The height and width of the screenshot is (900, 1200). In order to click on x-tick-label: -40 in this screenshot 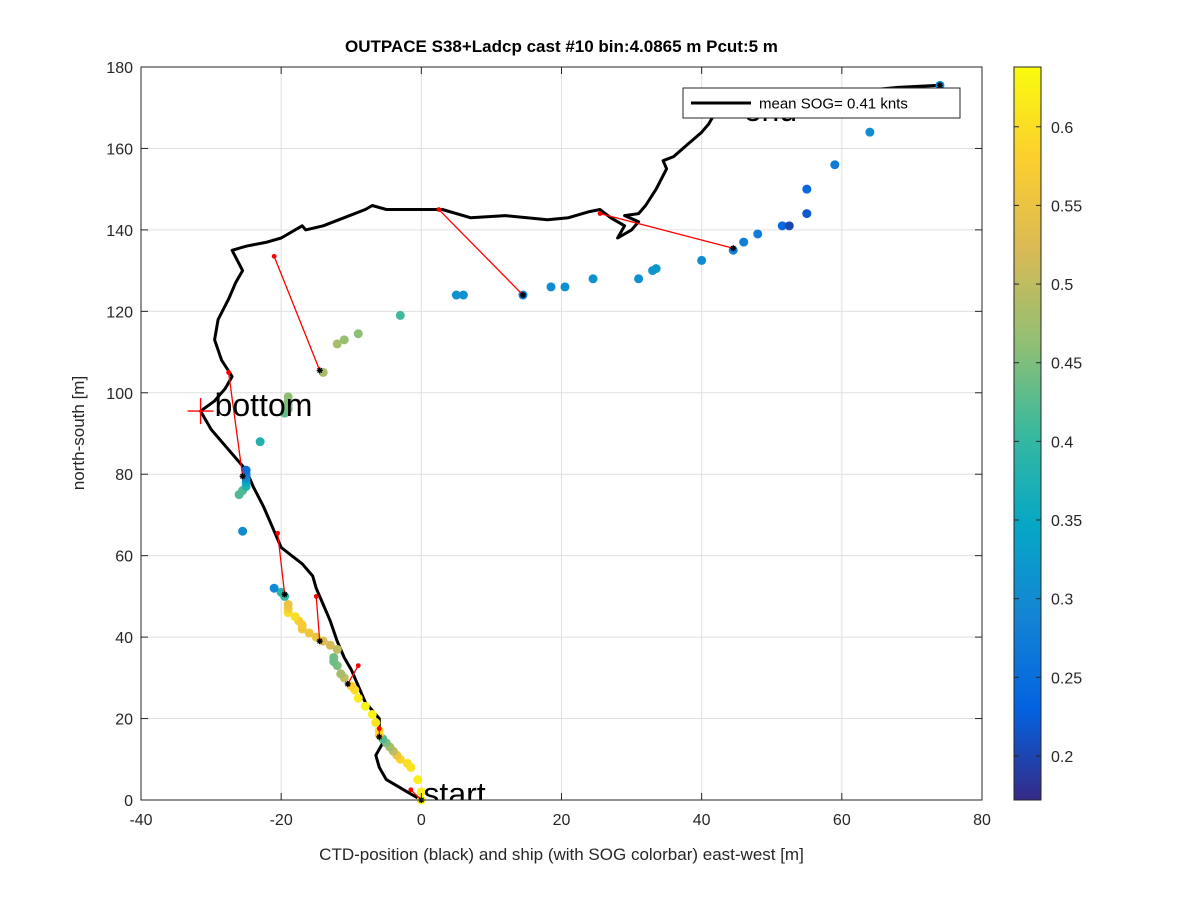, I will do `click(140, 820)`.